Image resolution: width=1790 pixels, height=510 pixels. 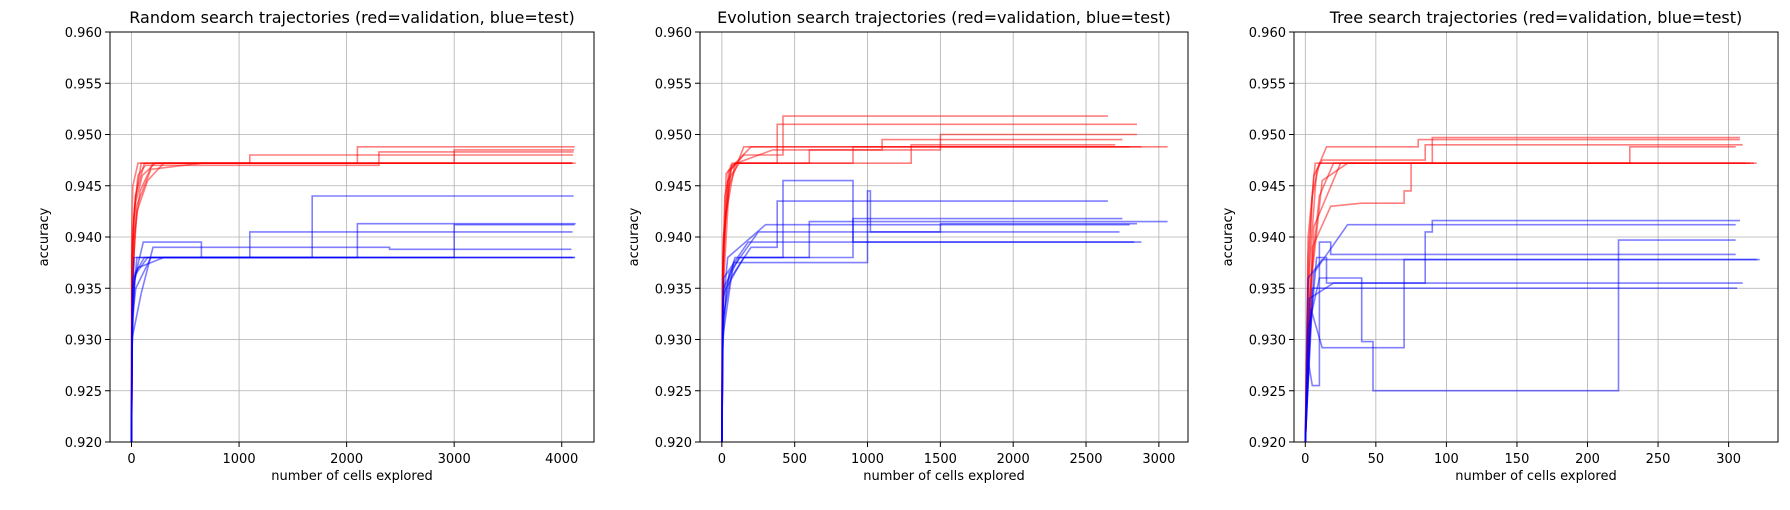 What do you see at coordinates (1587, 459) in the screenshot?
I see `x-tick-label: 200` at bounding box center [1587, 459].